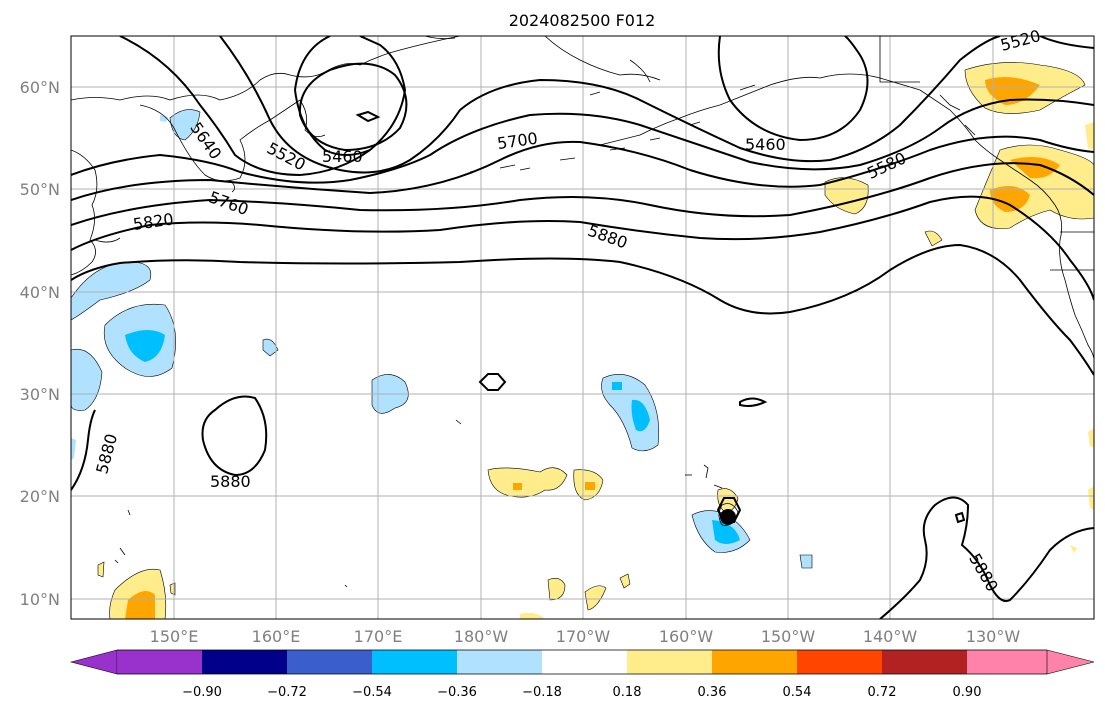 Image resolution: width=1105 pixels, height=712 pixels. What do you see at coordinates (93, 662) in the screenshot?
I see `colorbar-extend-low` at bounding box center [93, 662].